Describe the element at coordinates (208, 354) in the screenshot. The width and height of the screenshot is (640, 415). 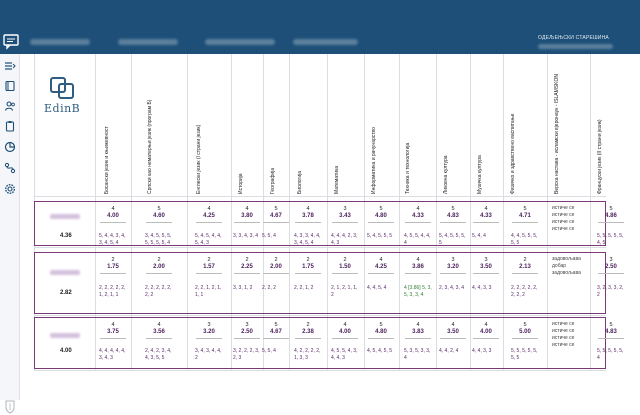
I see `grade-list: 3, 4, 3, 4, 4, 2` at that location.